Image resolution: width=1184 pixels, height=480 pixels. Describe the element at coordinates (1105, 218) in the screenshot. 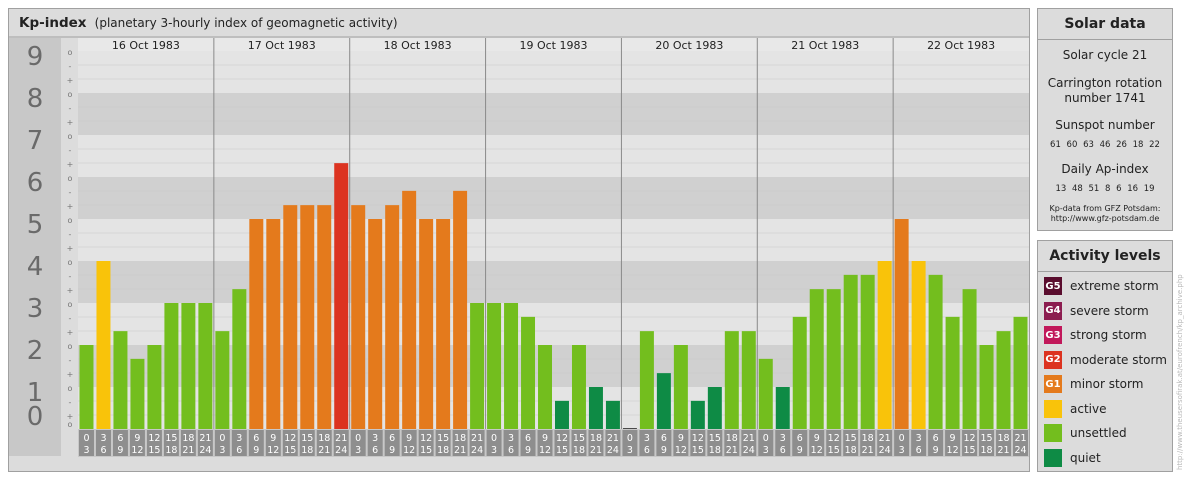

I see `source-link: http://www.gfz-potsdam.de` at that location.